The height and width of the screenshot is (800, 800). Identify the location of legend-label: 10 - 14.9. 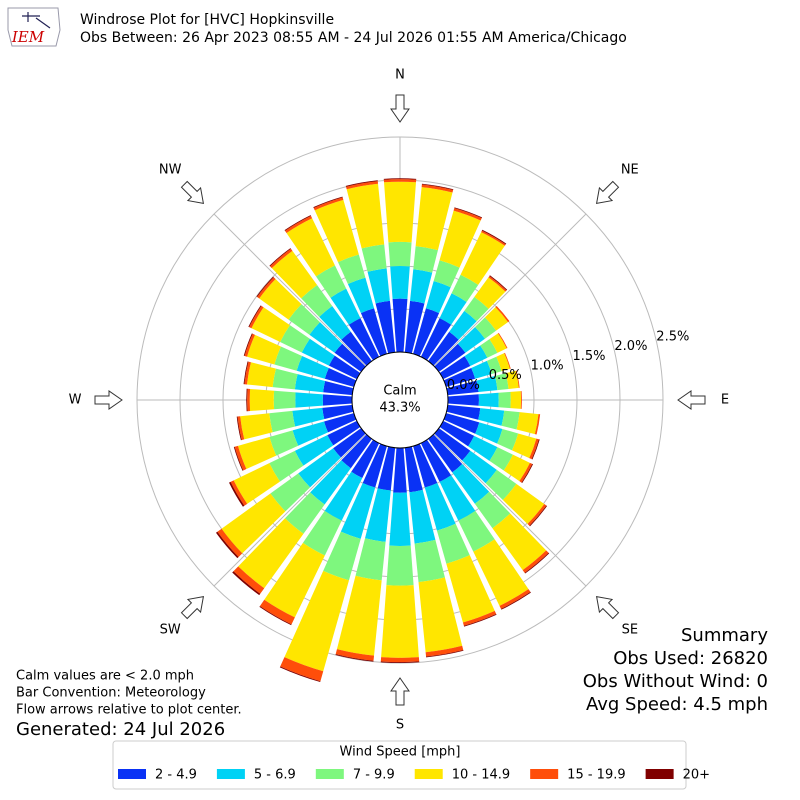
(481, 775).